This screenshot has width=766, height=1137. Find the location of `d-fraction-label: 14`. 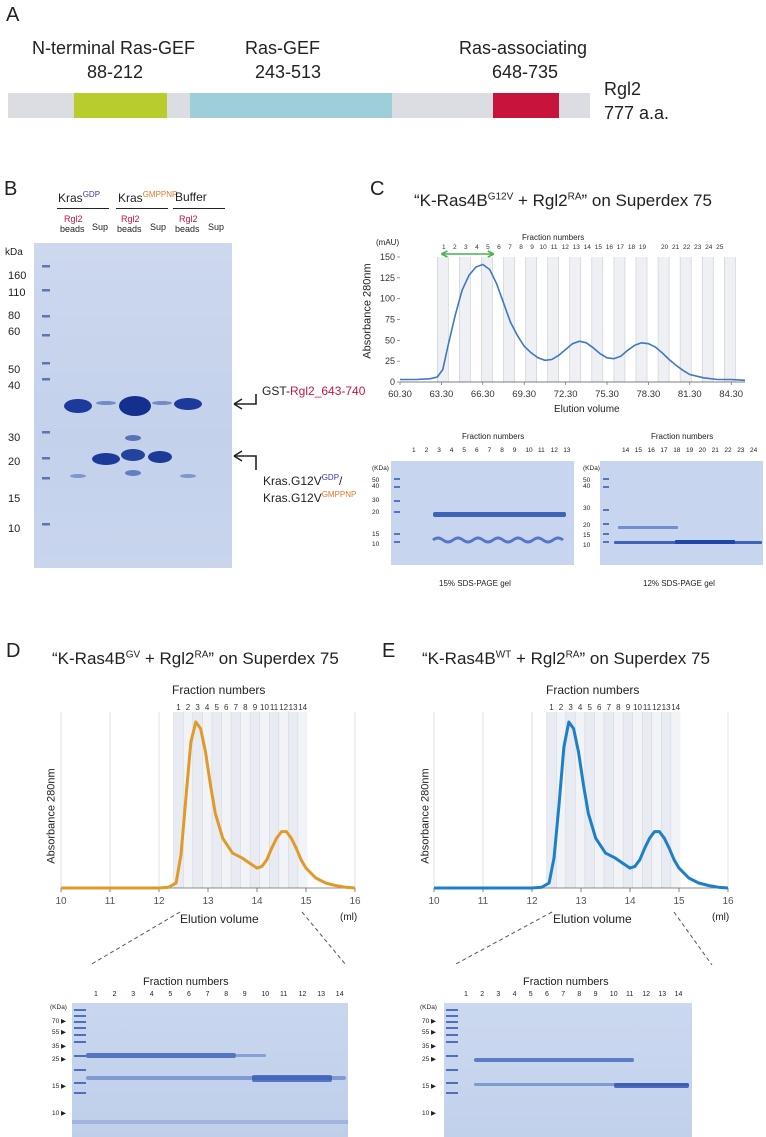

d-fraction-label: 14 is located at coordinates (302, 707).